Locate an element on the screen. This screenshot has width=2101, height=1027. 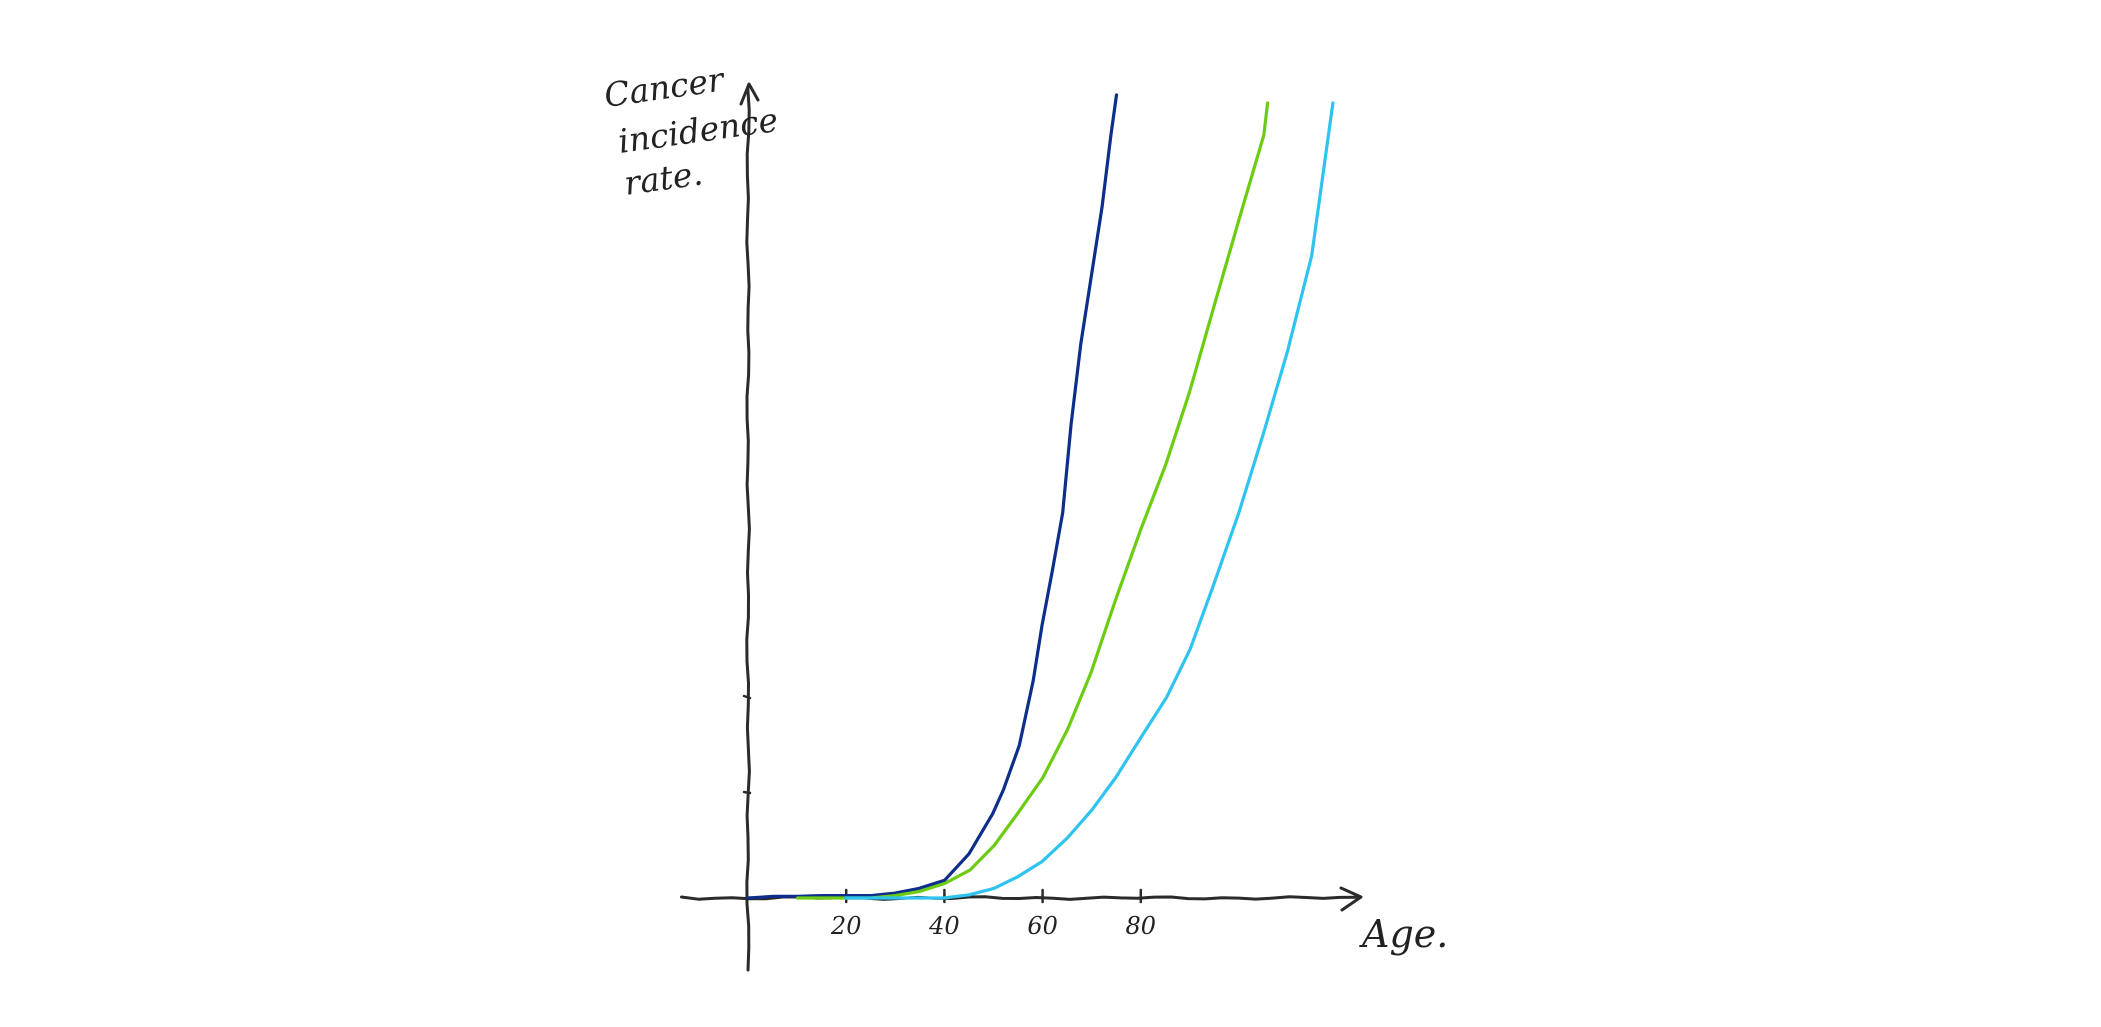
y-axis-label-line-3: rate. is located at coordinates (663, 178).